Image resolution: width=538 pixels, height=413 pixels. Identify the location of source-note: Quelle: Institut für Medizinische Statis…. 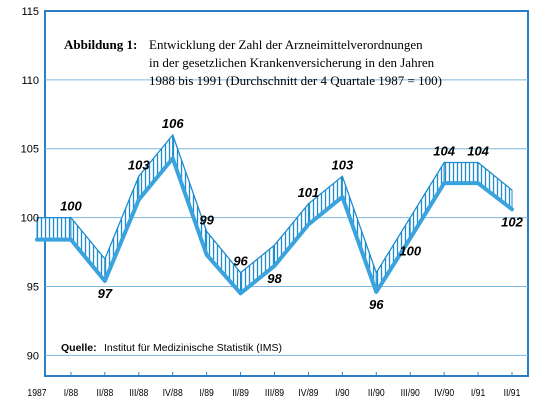
(171, 348).